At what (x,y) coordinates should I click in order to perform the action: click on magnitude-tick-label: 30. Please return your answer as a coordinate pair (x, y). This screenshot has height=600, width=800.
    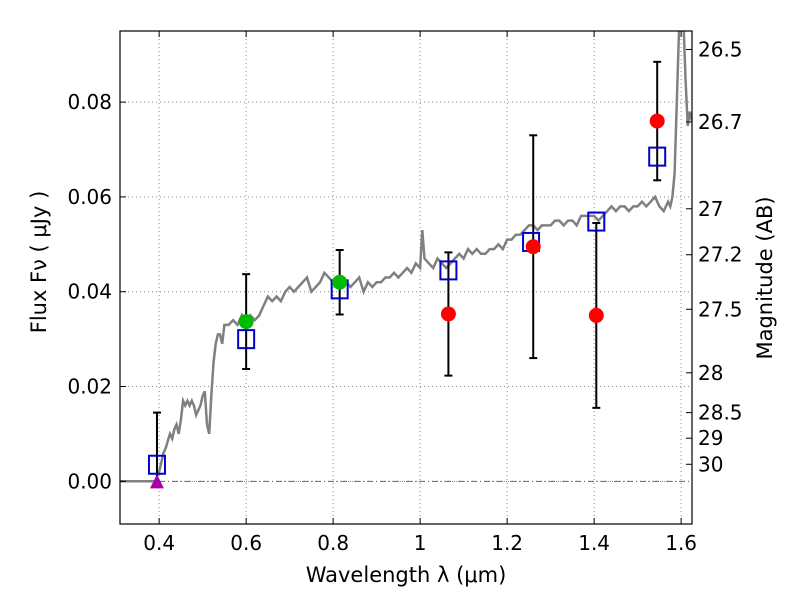
    Looking at the image, I should click on (710, 464).